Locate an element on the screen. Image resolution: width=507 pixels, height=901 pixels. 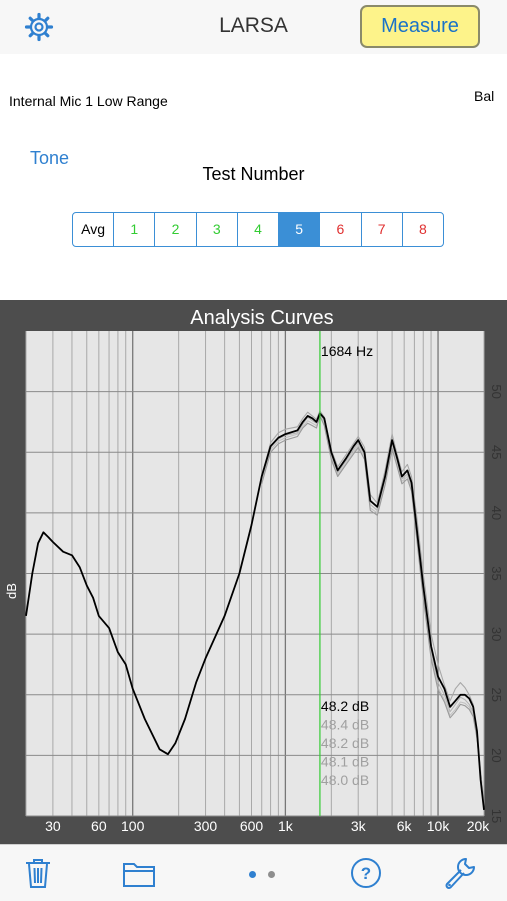
y-tick-label: 25 is located at coordinates (496, 695).